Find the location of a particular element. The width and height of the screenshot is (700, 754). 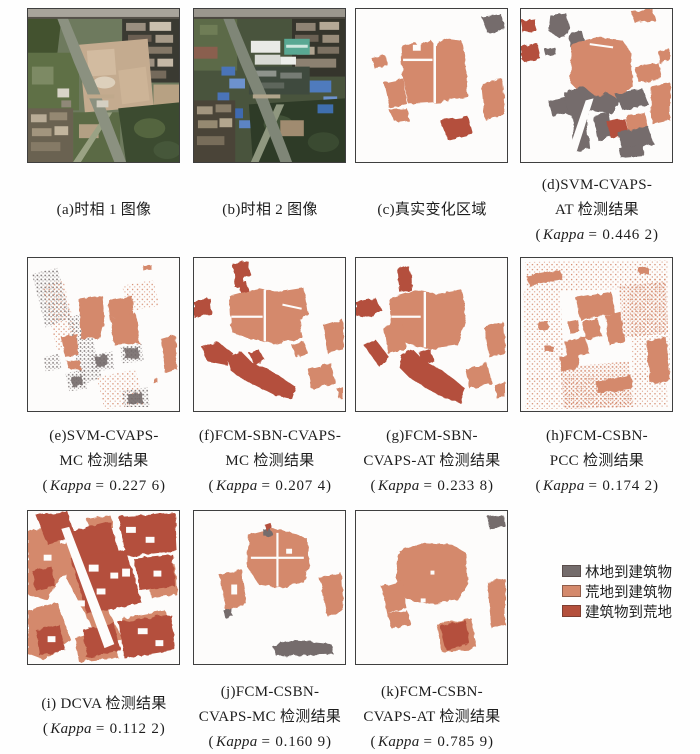

caption-k-kappa: (Kappa = 0.785 9) is located at coordinates (432, 741).